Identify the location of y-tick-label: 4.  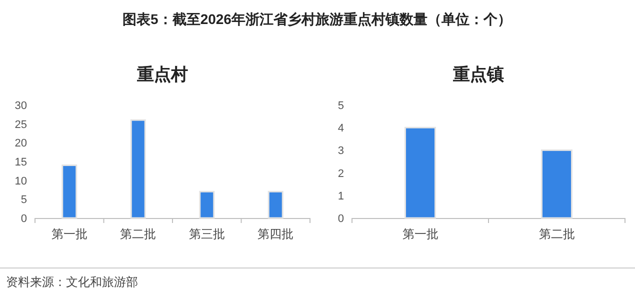
(341, 128).